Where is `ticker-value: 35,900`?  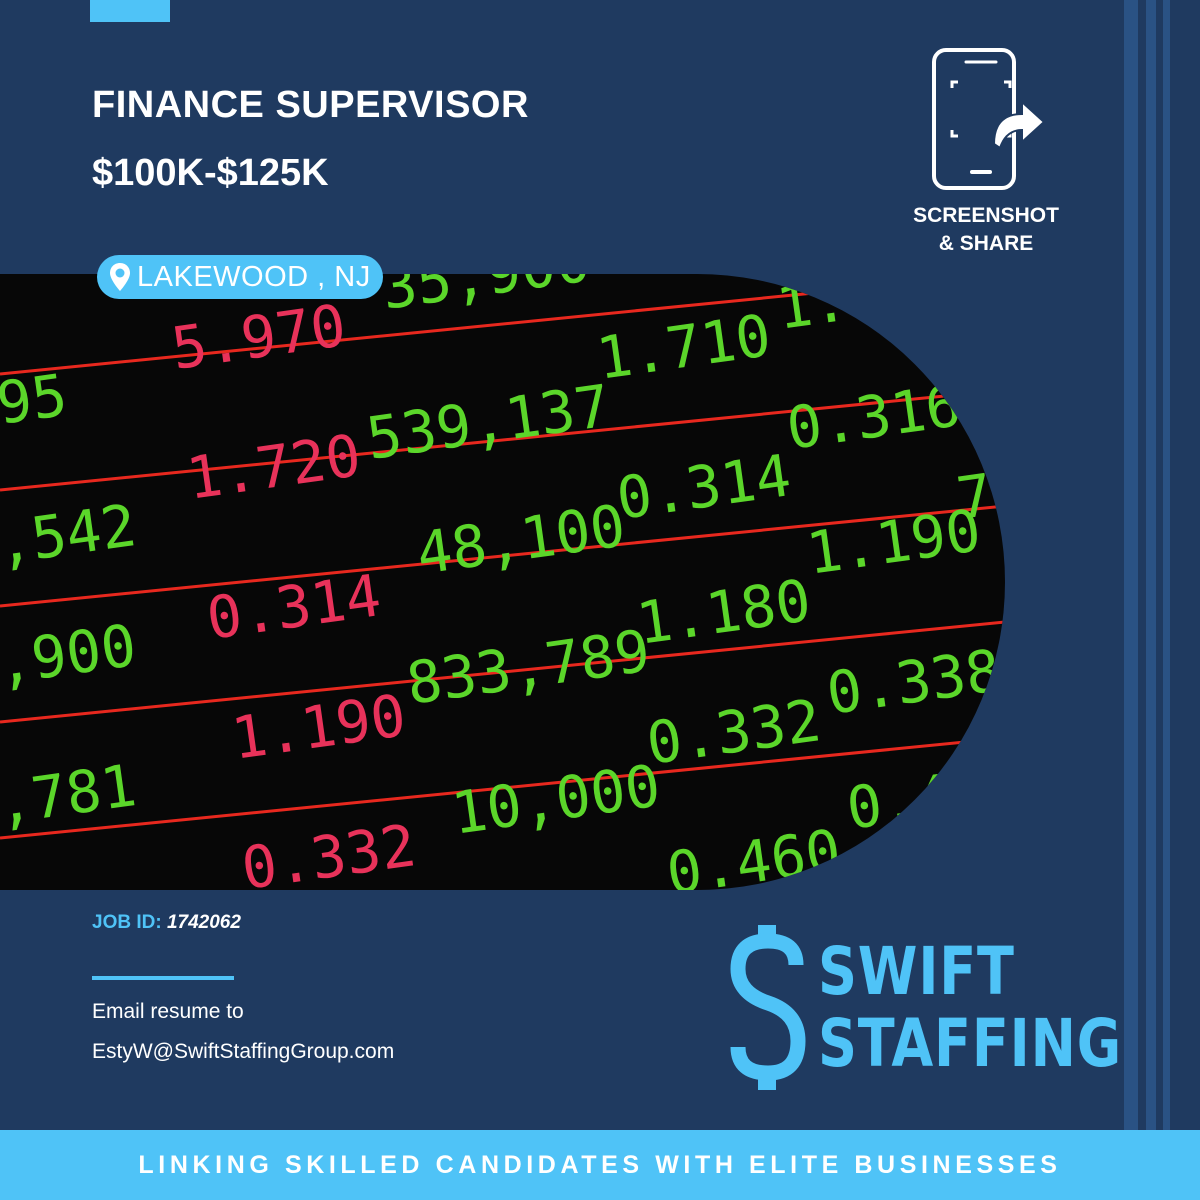 ticker-value: 35,900 is located at coordinates (485, 298).